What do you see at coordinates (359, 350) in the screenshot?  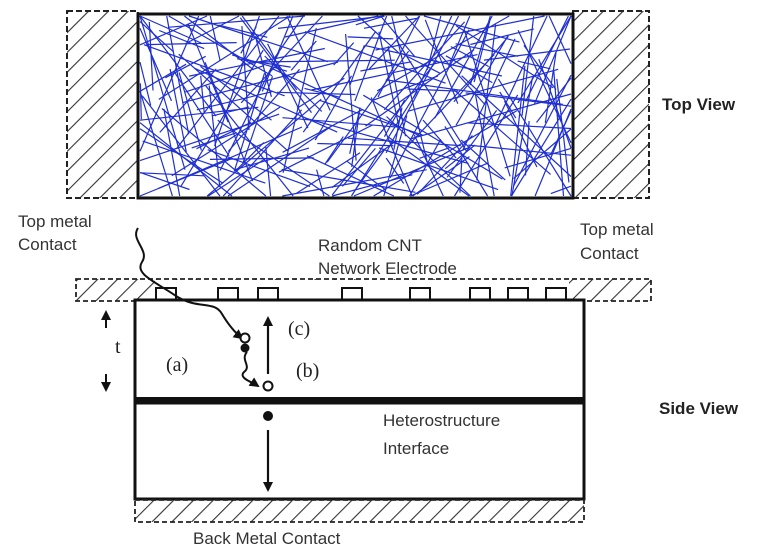 I see `upper-layer` at bounding box center [359, 350].